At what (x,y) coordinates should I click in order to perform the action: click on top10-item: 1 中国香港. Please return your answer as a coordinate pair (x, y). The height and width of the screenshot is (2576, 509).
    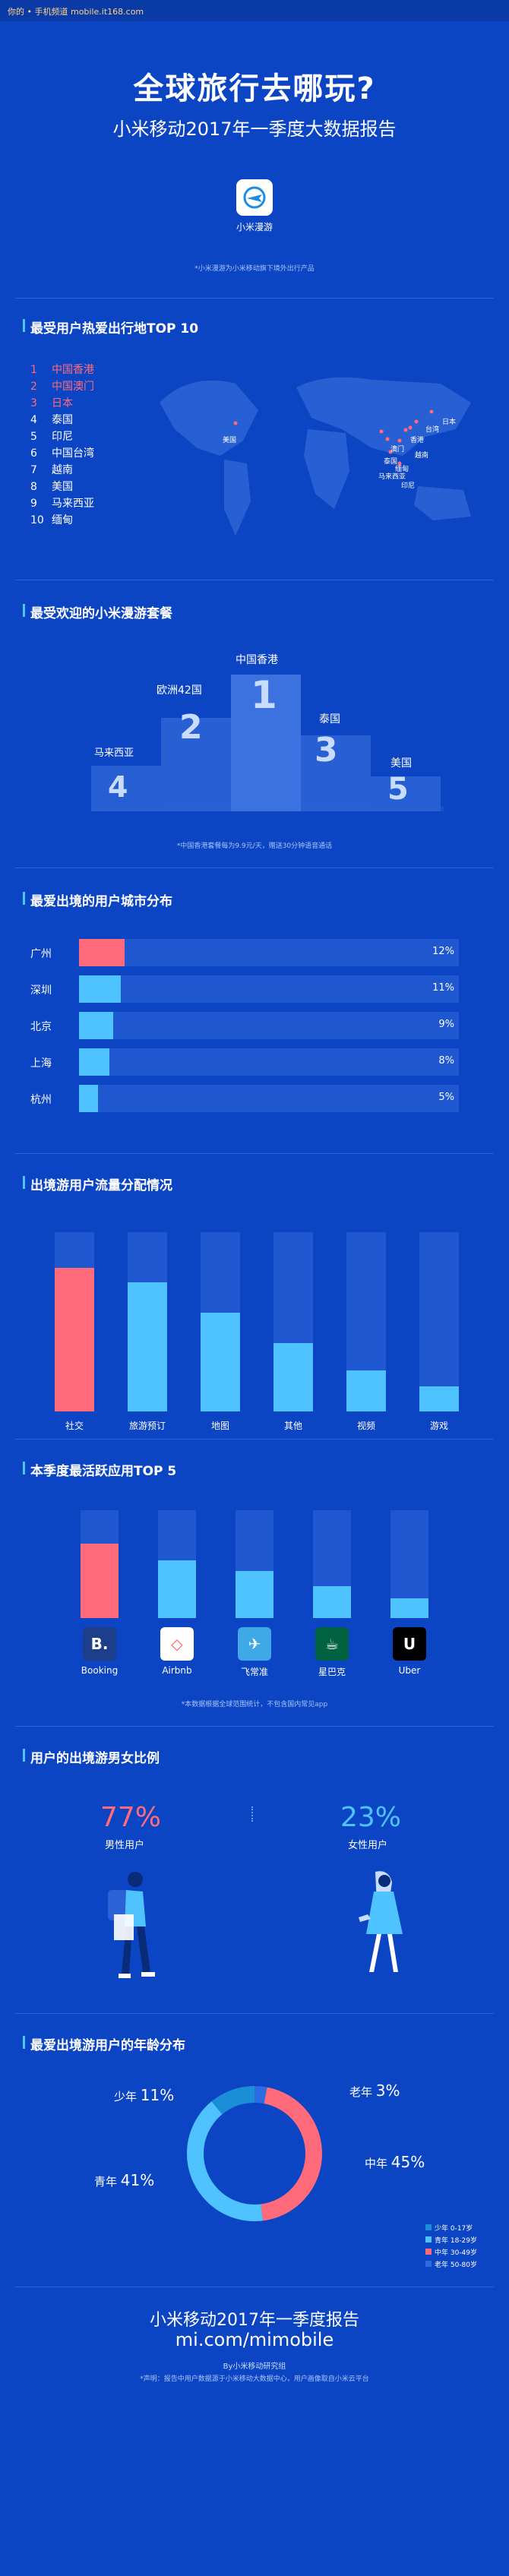
    Looking at the image, I should click on (62, 370).